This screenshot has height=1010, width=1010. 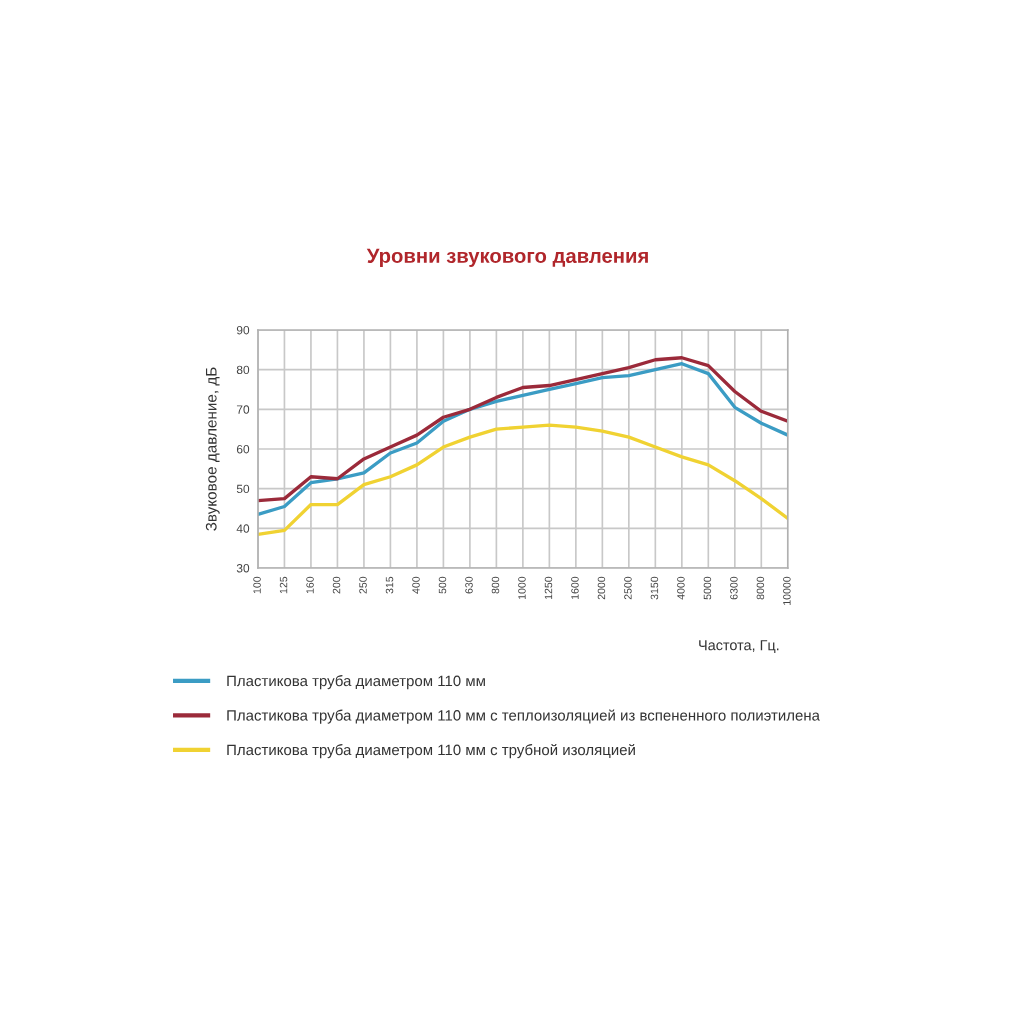 I want to click on chart-title: Уровни звукового давления, so click(x=507, y=257).